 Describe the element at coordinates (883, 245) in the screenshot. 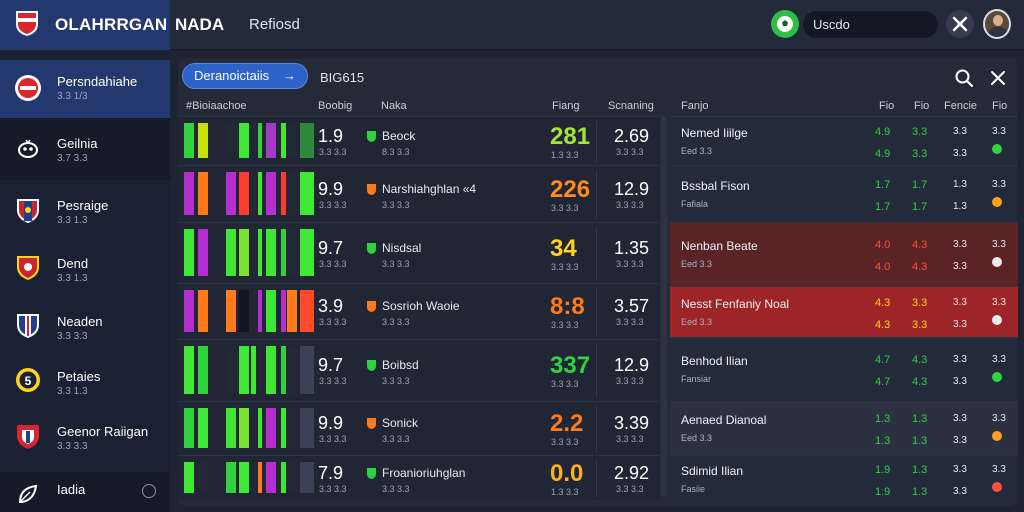

I see `detail-stat-1: 4.0` at that location.